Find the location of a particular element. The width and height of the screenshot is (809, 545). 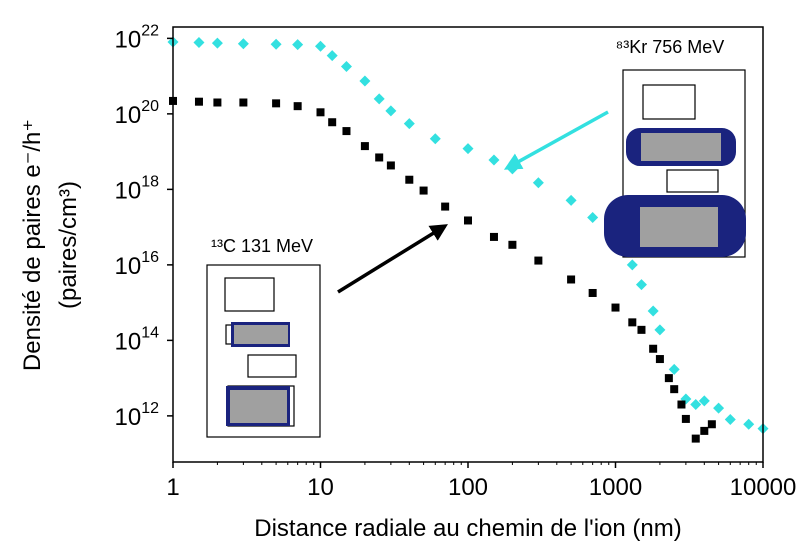

x-tick-label: 10000 is located at coordinates (763, 487).